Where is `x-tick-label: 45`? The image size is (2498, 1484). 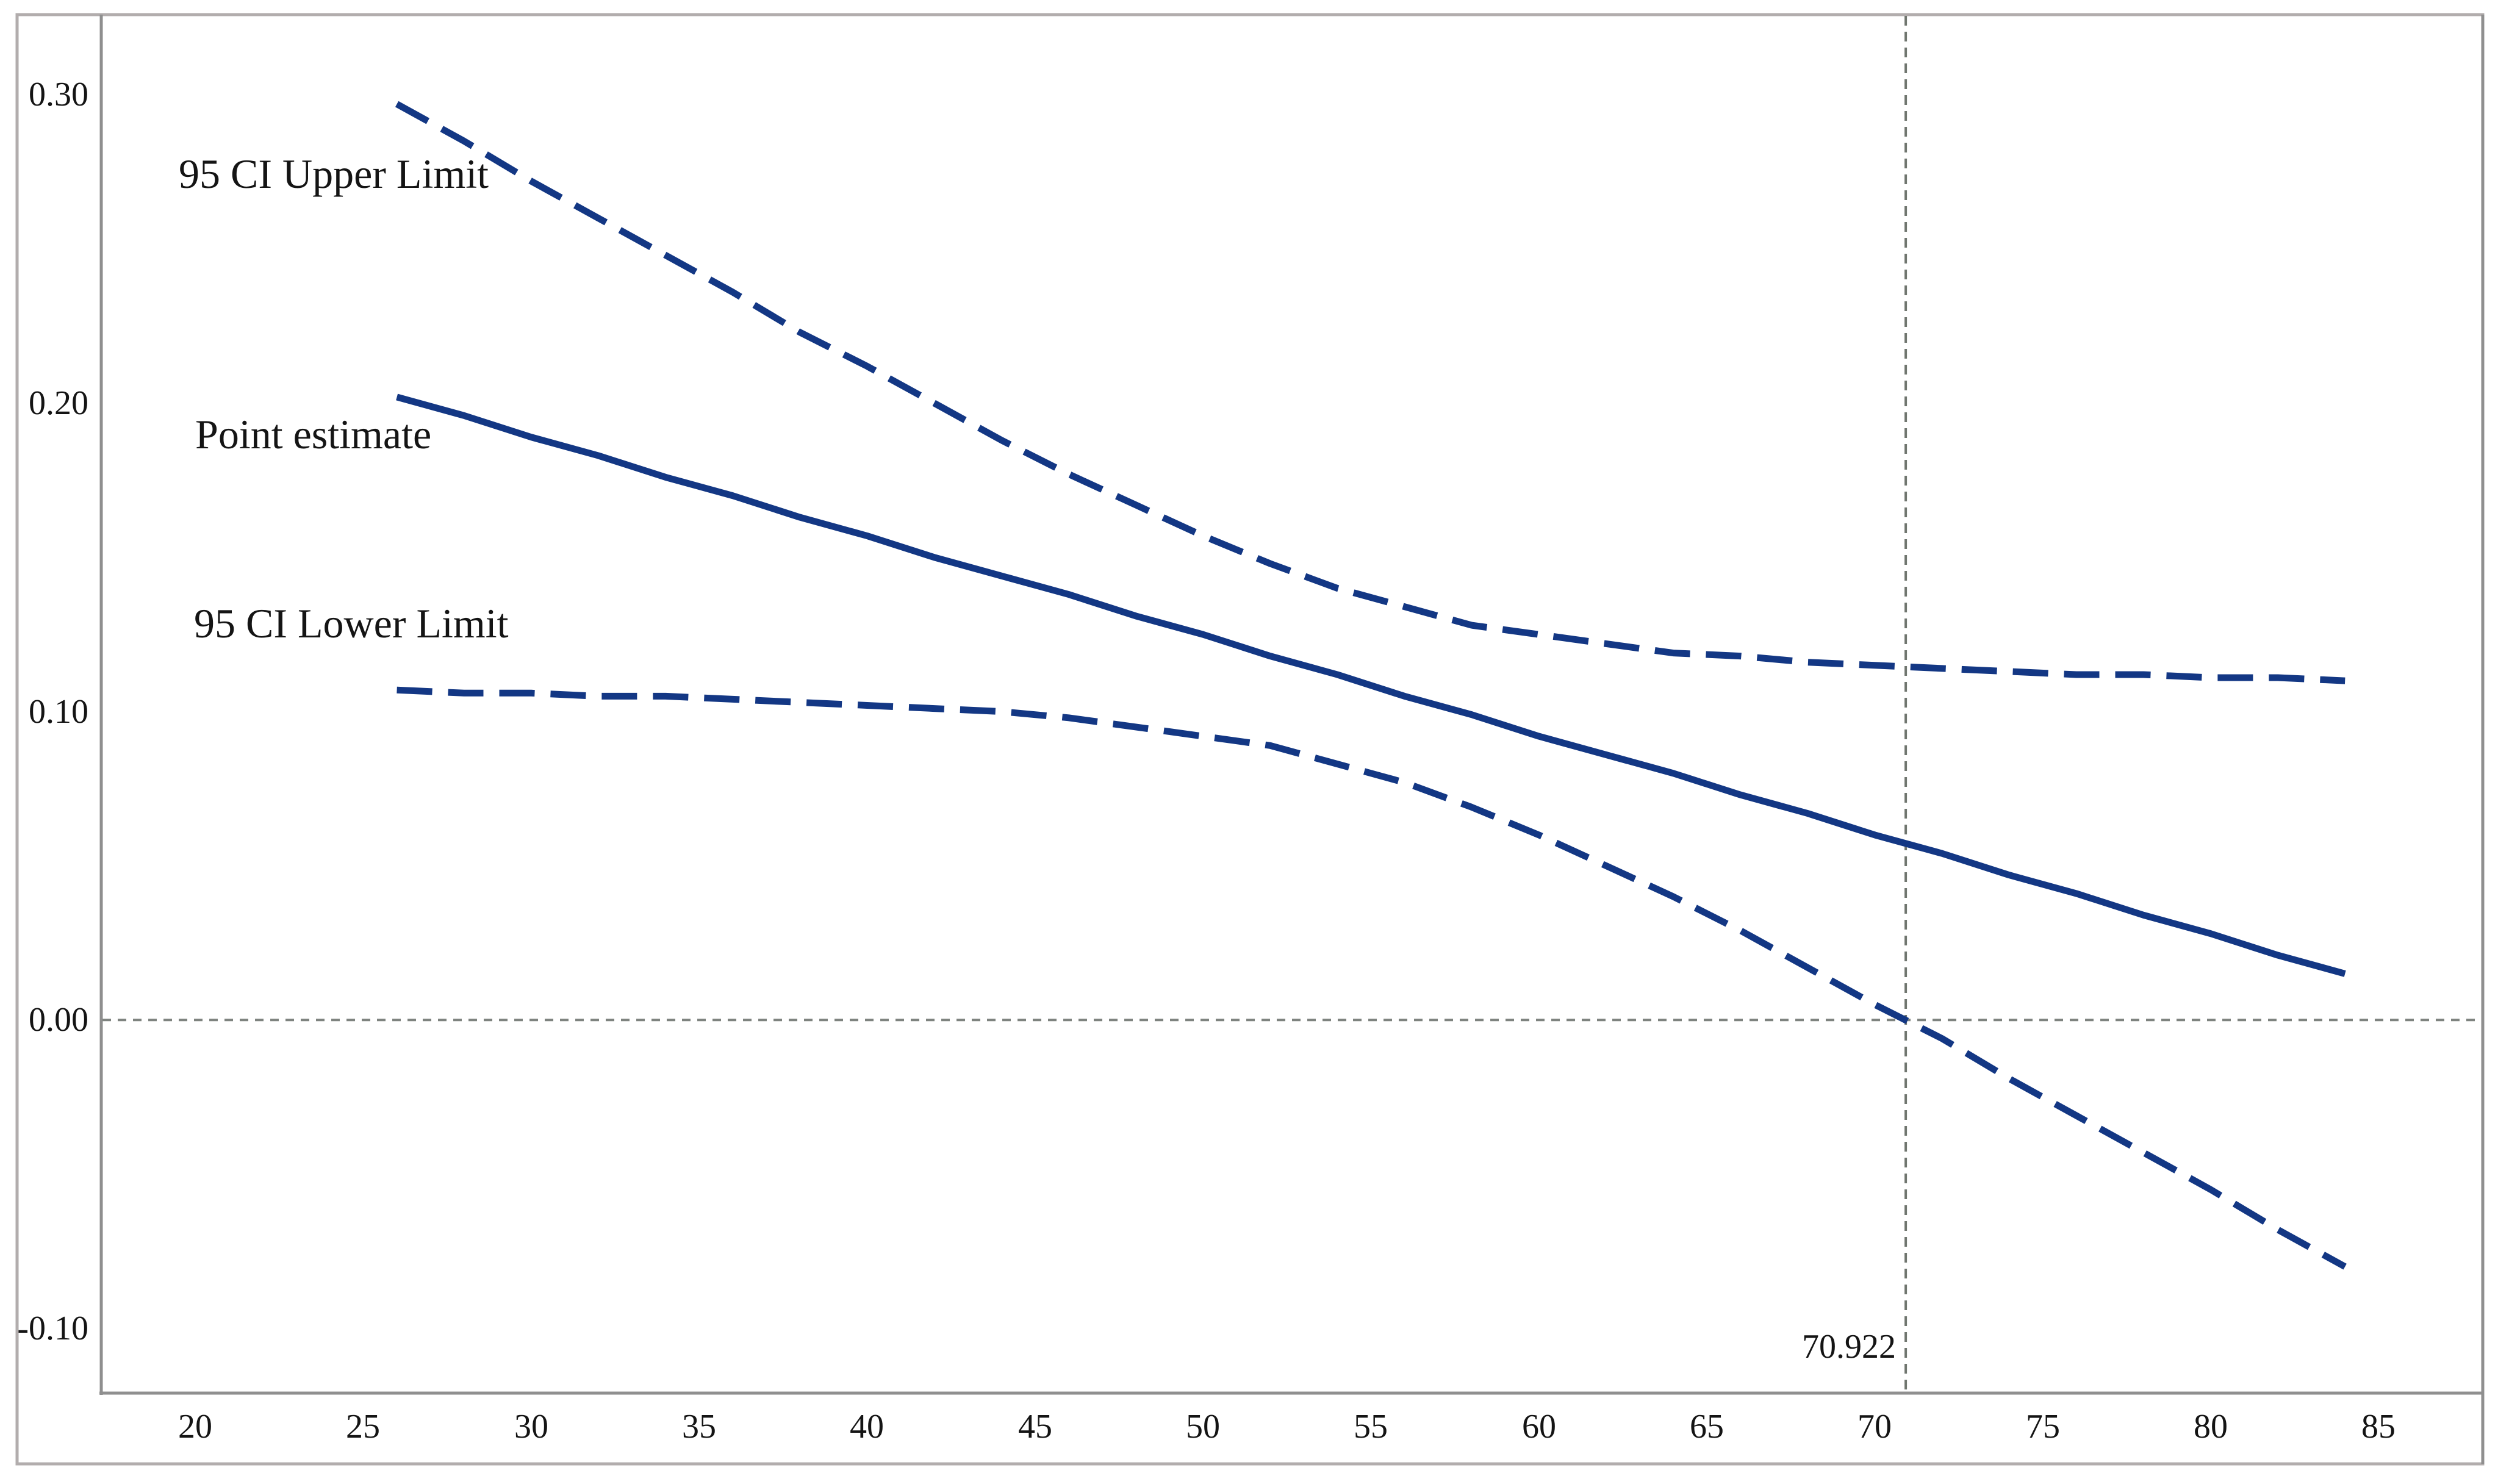
x-tick-label: 45 is located at coordinates (1035, 1427).